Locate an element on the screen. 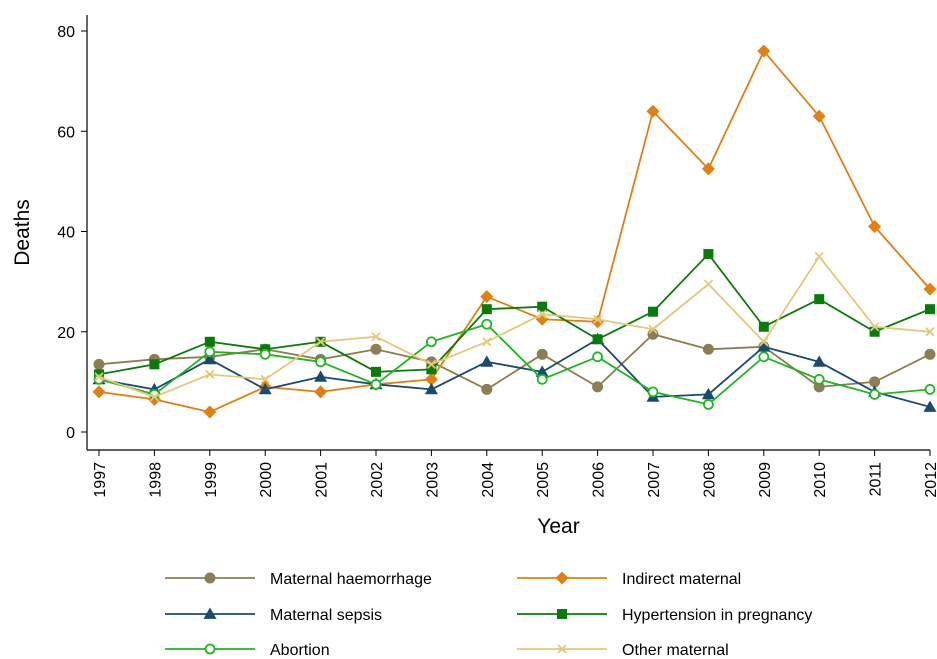 This screenshot has height=659, width=937. x-tick-label: 2005 is located at coordinates (543, 480).